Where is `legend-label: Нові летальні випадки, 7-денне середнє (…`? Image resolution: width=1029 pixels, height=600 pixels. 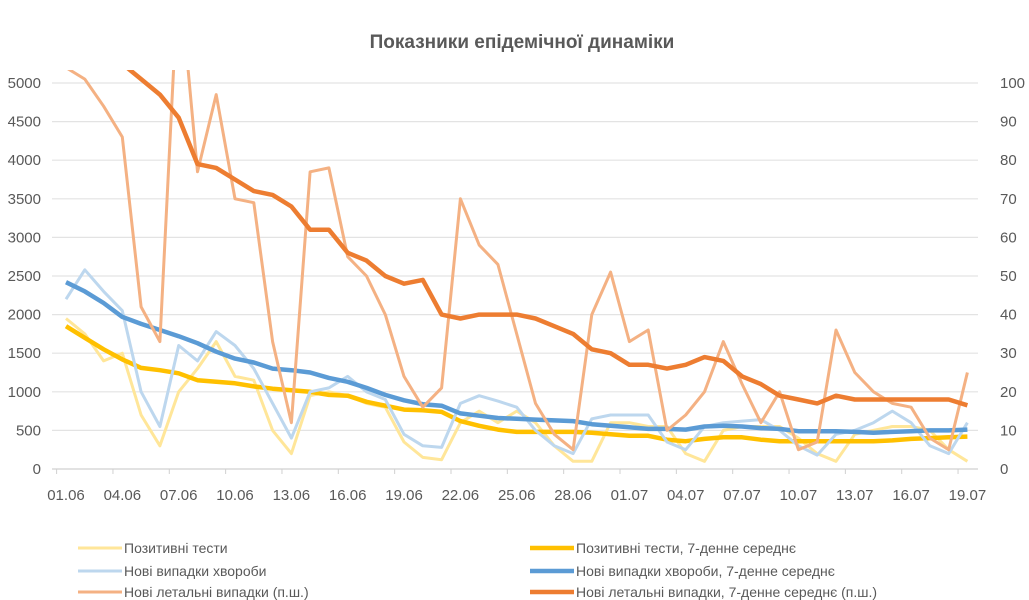
legend-label: Нові летальні випадки, 7-денне середнє (… is located at coordinates (726, 592).